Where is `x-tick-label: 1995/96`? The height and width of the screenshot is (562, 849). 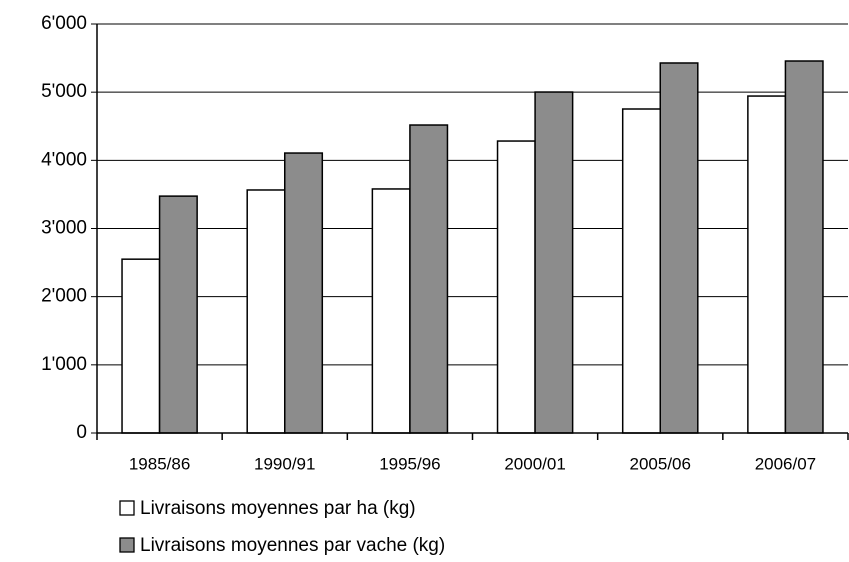
x-tick-label: 1995/96 is located at coordinates (409, 463).